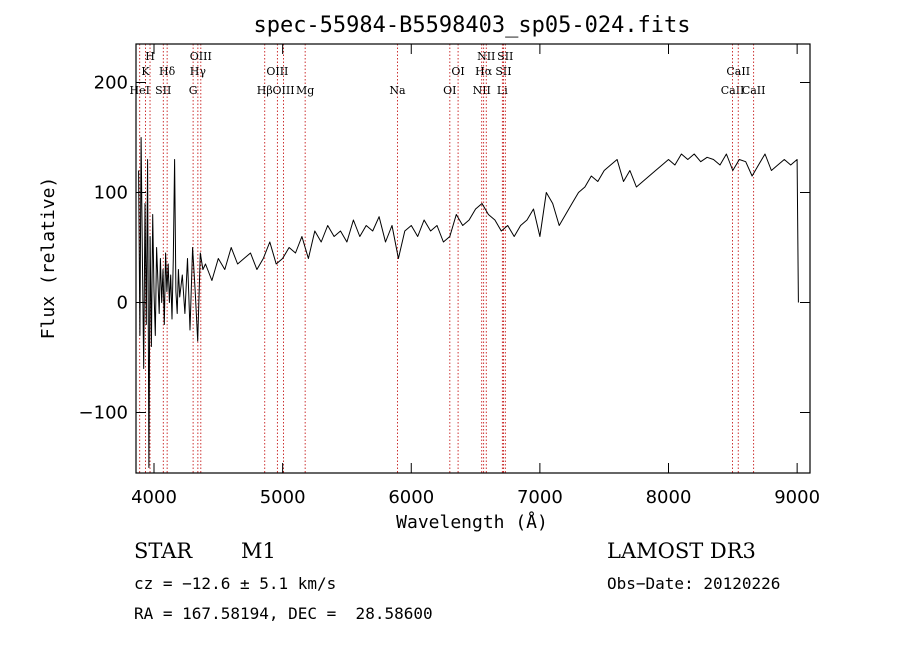 The height and width of the screenshot is (649, 900). Describe the element at coordinates (265, 90) in the screenshot. I see `line-marker-label: Hβ` at that location.